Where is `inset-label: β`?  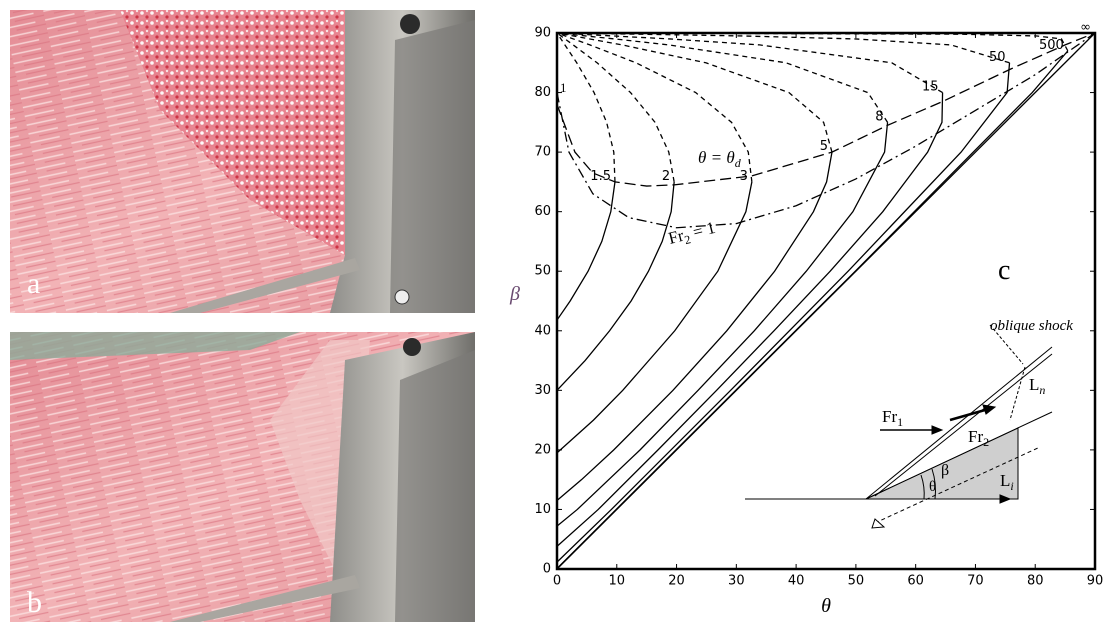
inset-label: β is located at coordinates (945, 470).